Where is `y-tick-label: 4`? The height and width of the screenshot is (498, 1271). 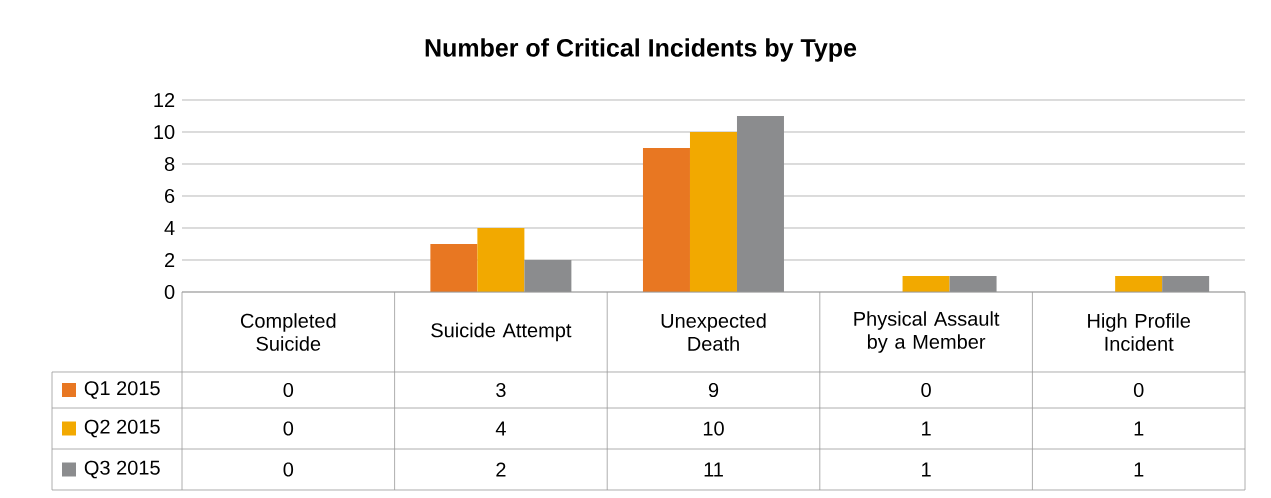 y-tick-label: 4 is located at coordinates (169, 228).